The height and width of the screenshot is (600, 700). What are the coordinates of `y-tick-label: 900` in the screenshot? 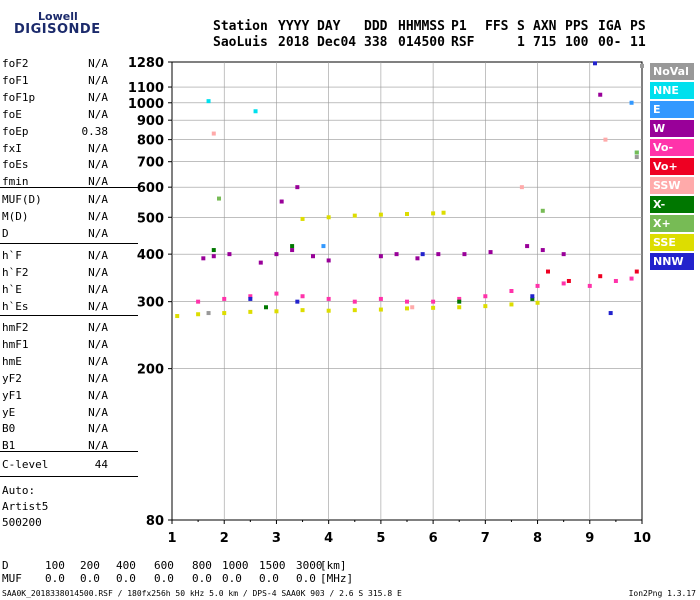 It's located at (150, 121).